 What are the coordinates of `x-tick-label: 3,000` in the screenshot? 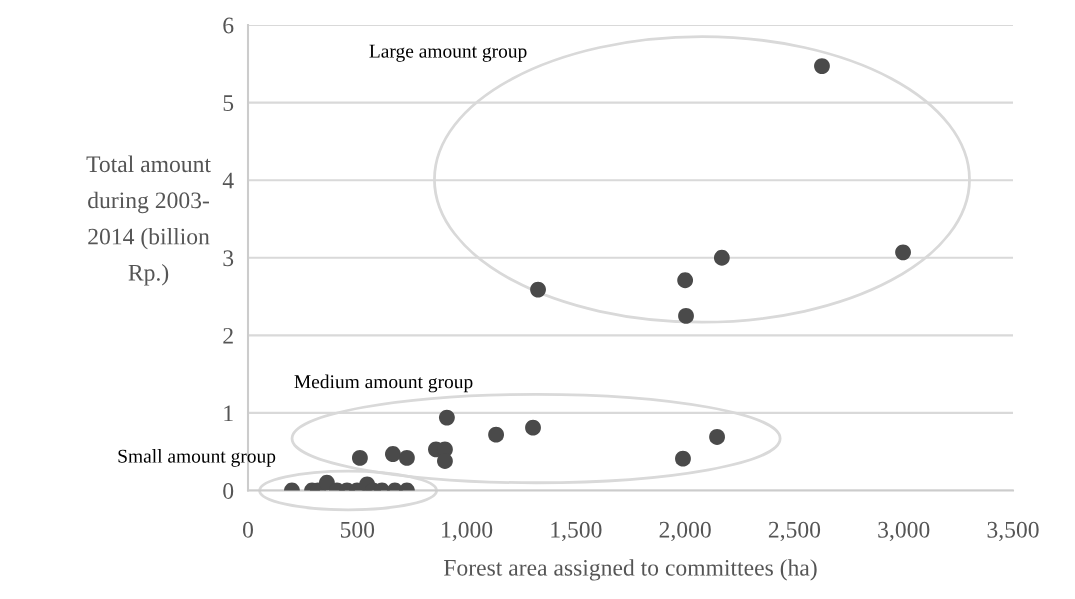 It's located at (904, 531).